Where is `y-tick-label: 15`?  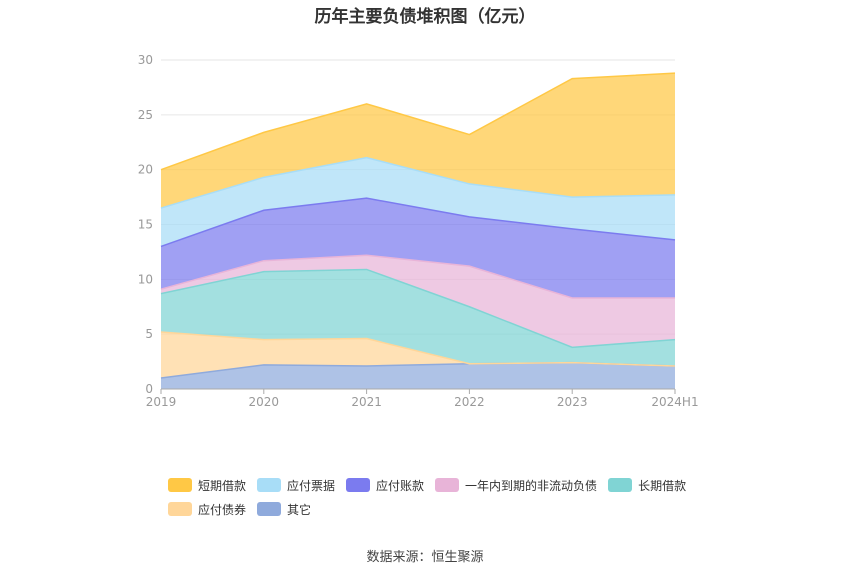
y-tick-label: 15 is located at coordinates (145, 225).